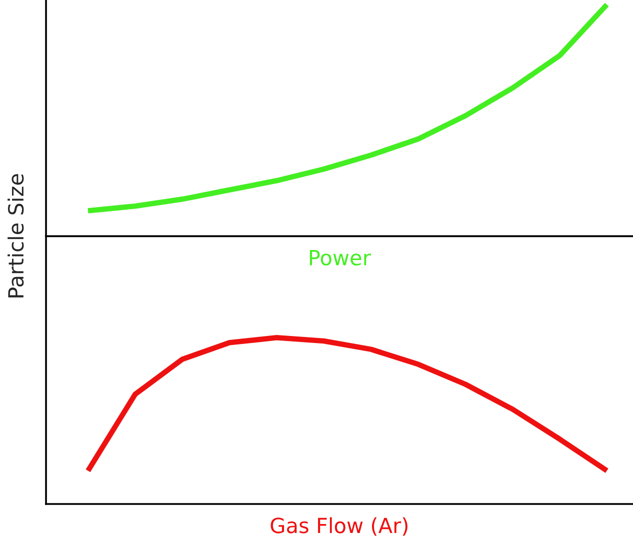 The image size is (633, 543). What do you see at coordinates (340, 258) in the screenshot?
I see `x-axis-title: Power` at bounding box center [340, 258].